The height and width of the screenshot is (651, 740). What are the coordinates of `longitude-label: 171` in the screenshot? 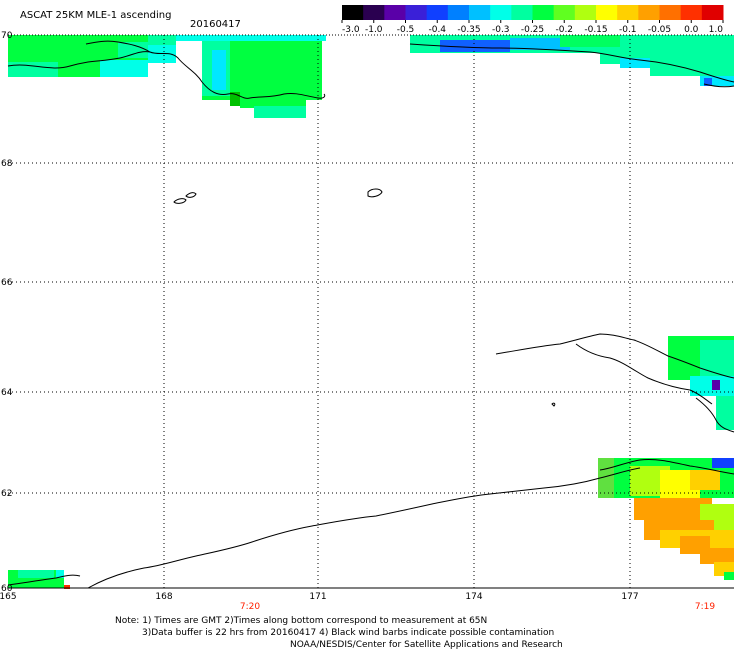 It's located at (317, 597).